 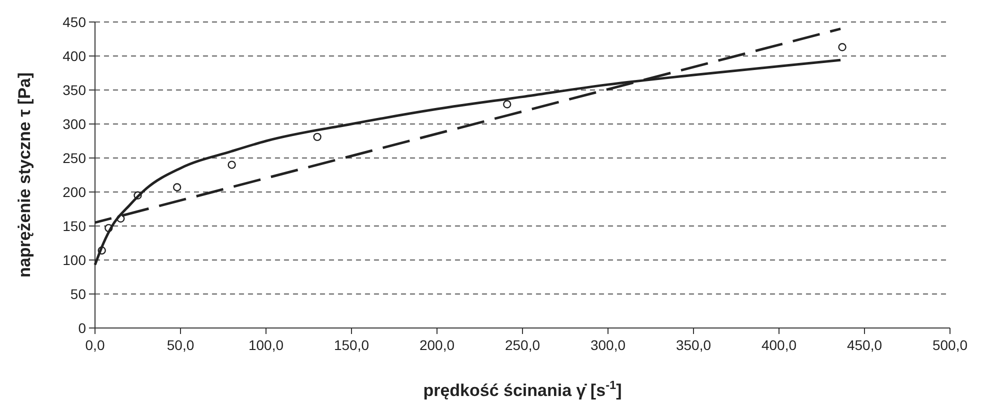 What do you see at coordinates (74, 22) in the screenshot?
I see `y-tick-label: 450` at bounding box center [74, 22].